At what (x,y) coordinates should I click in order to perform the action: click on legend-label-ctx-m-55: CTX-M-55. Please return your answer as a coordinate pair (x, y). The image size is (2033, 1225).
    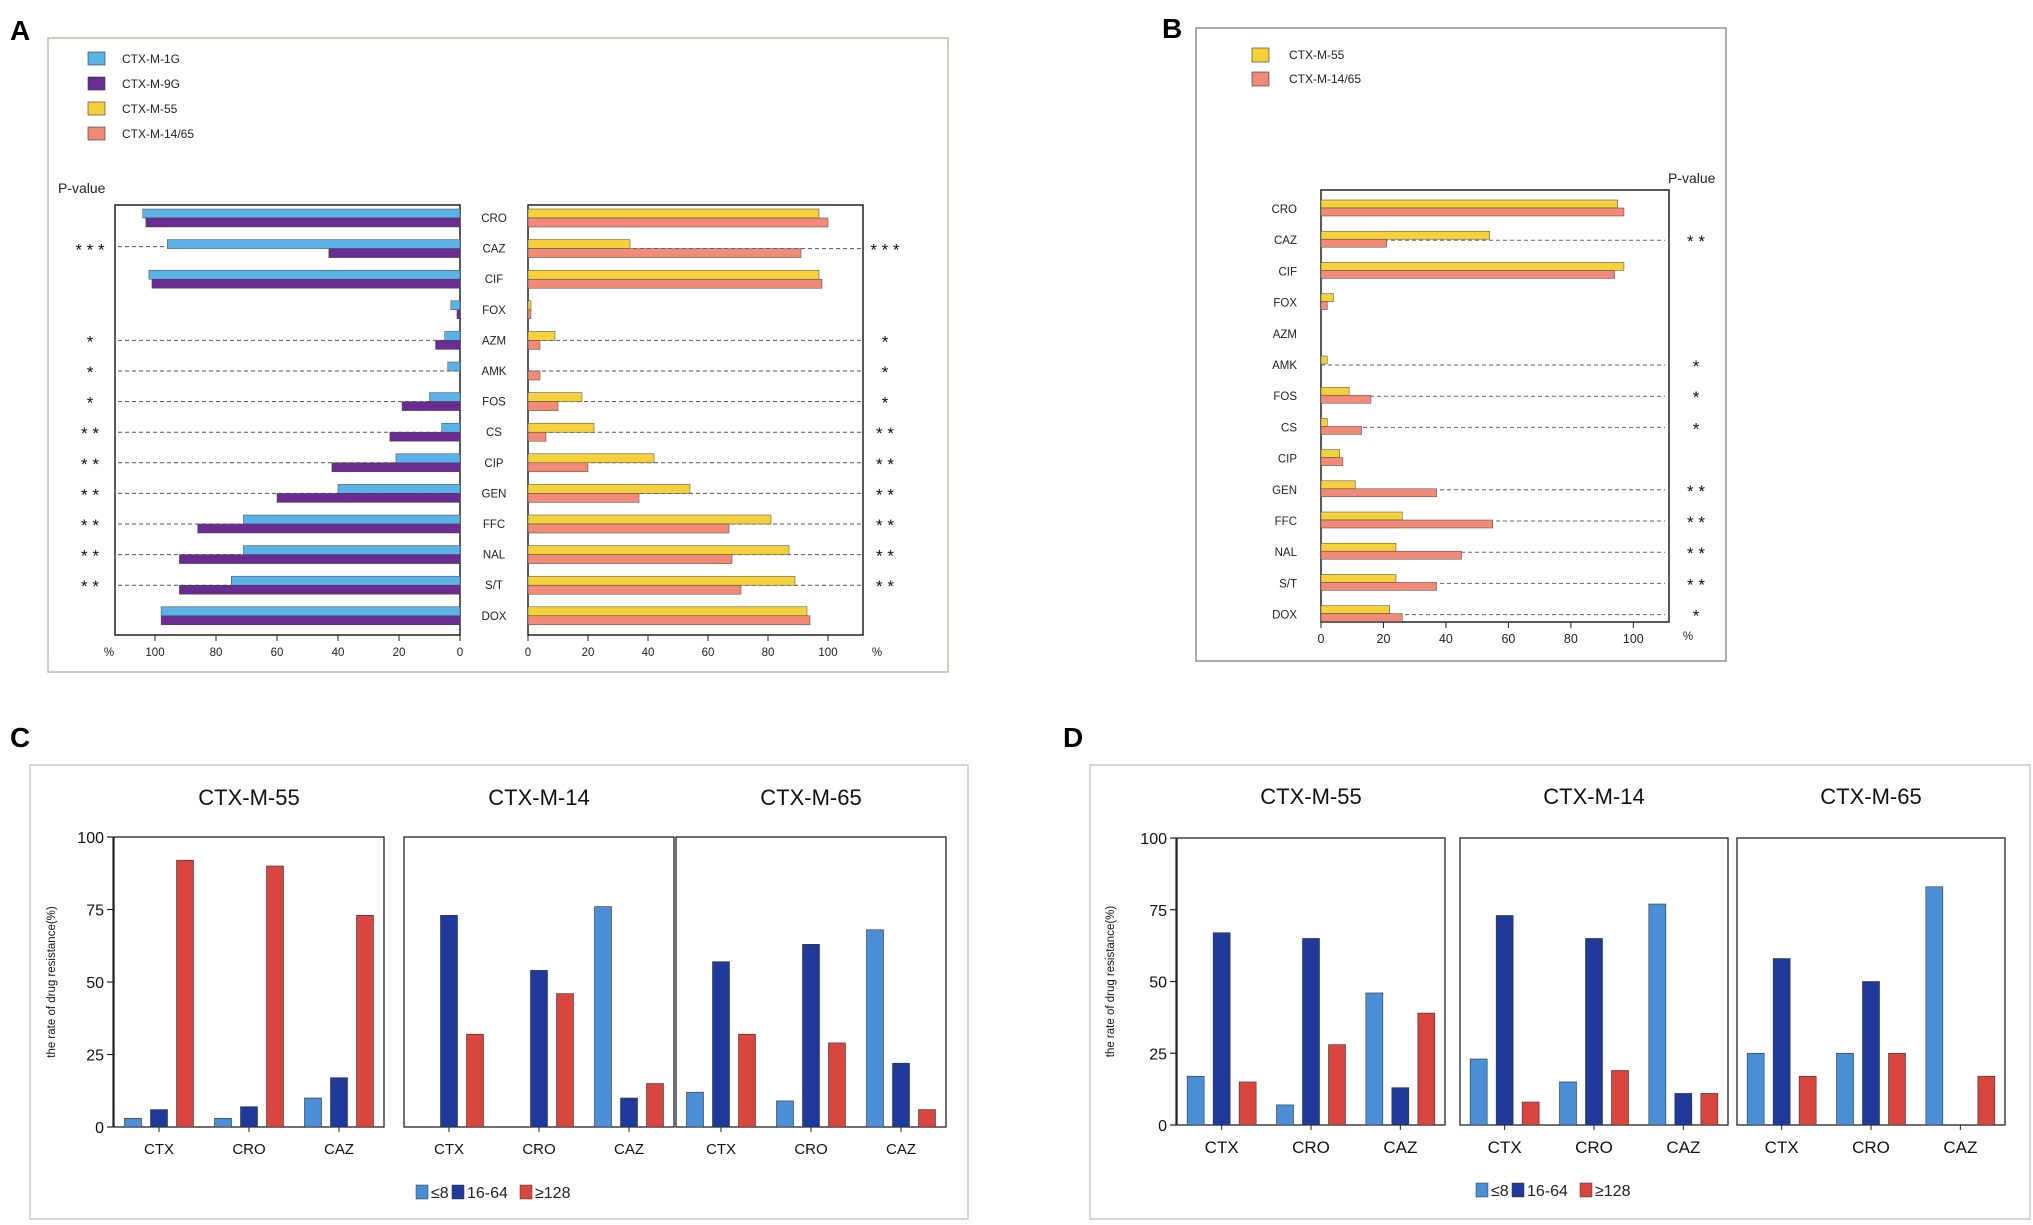
    Looking at the image, I should click on (150, 109).